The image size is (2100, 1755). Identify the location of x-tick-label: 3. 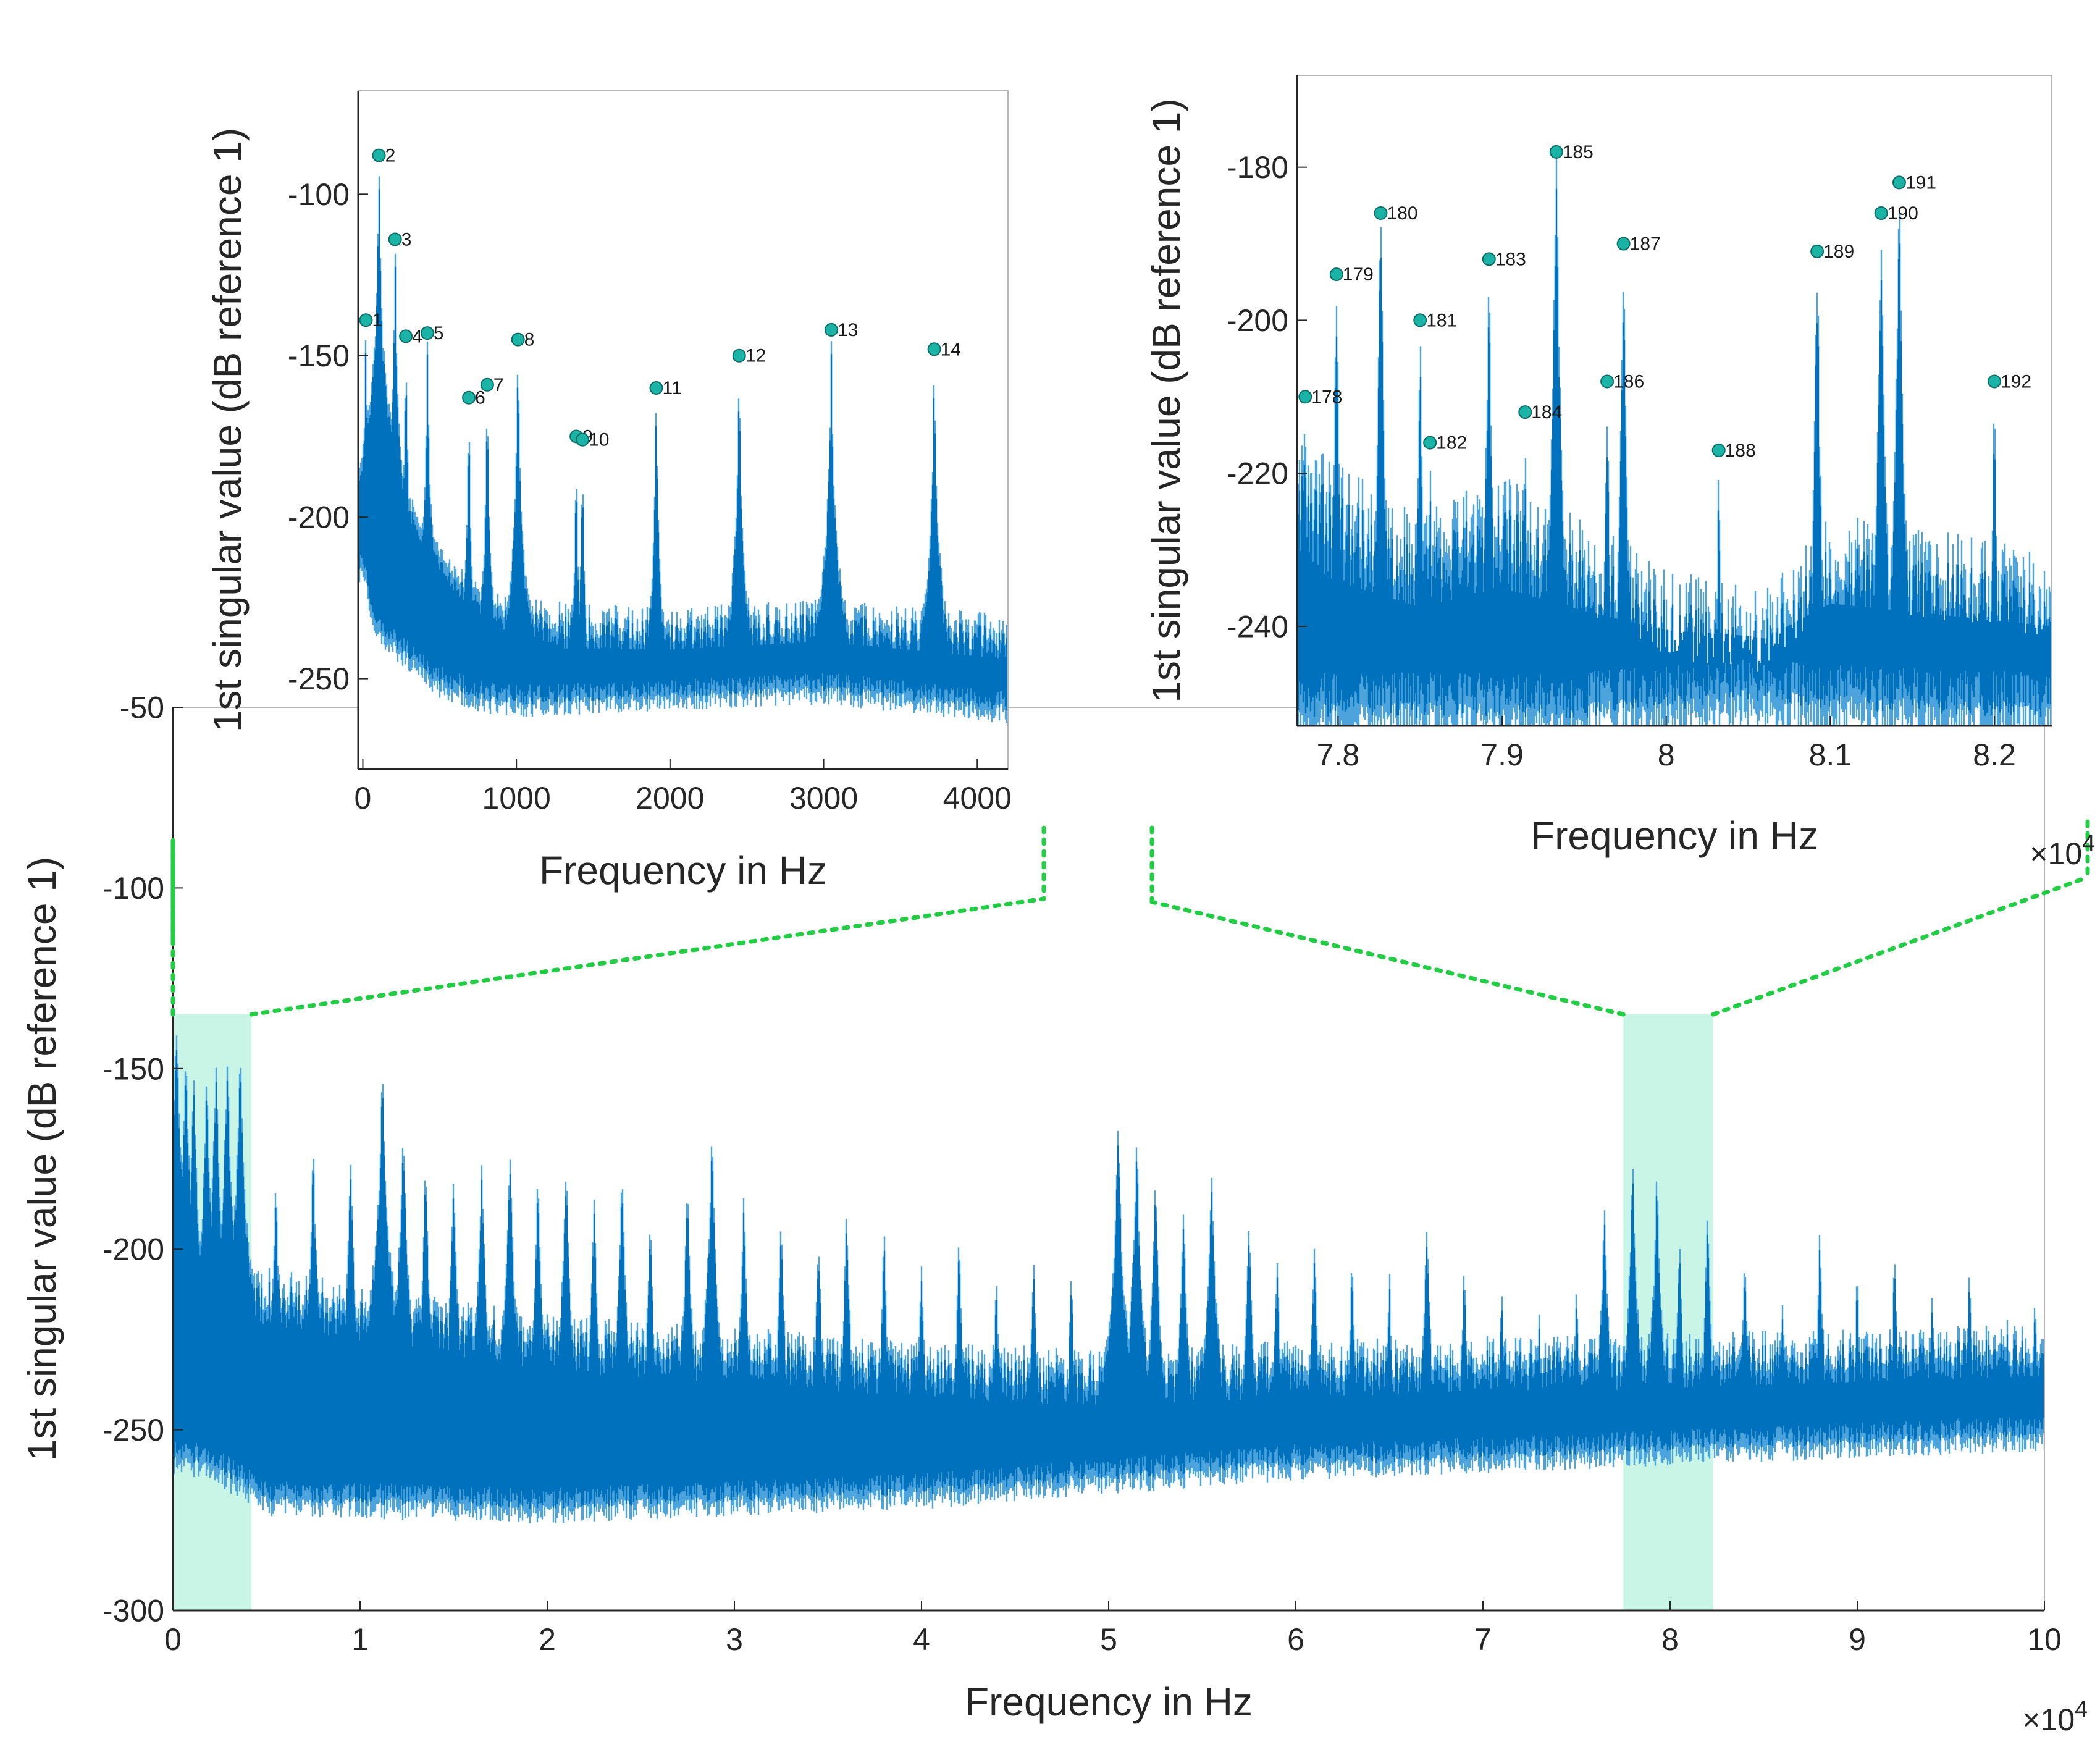
(734, 1639).